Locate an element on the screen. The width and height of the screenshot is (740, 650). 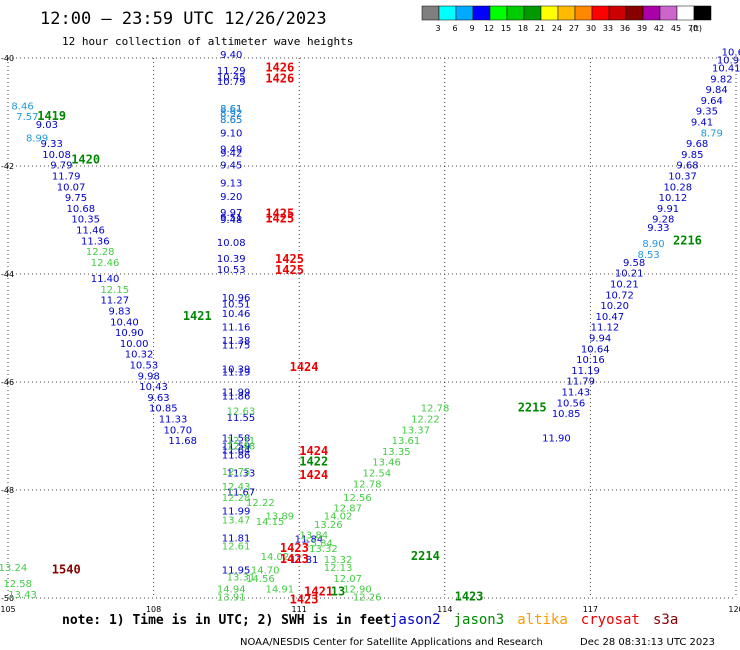
wave-height-label: 8.90 is located at coordinates (653, 244).